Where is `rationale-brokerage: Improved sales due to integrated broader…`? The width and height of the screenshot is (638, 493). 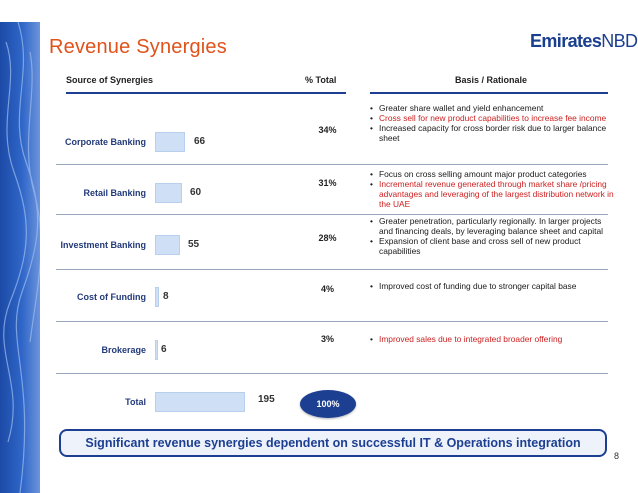 rationale-brokerage: Improved sales due to integrated broader… is located at coordinates (492, 339).